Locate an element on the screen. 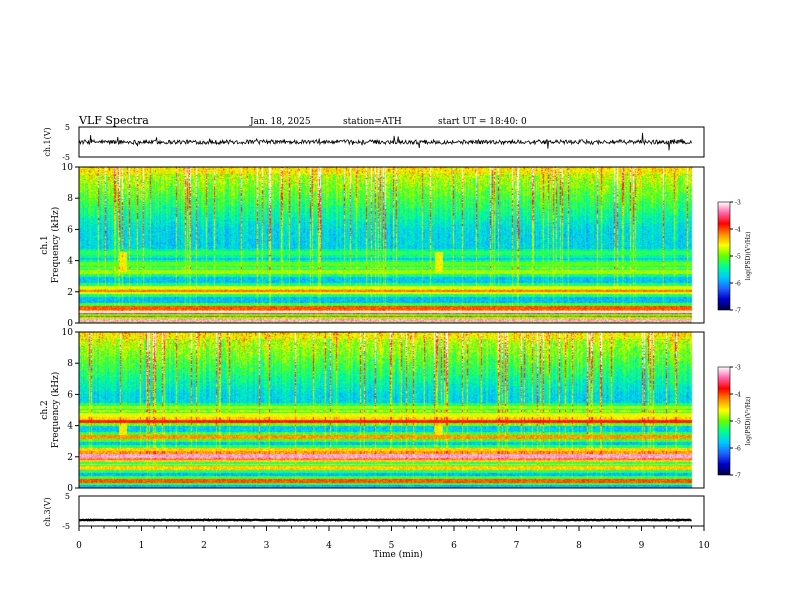 The height and width of the screenshot is (612, 792). time-axis-tick-label: 3 is located at coordinates (267, 546).